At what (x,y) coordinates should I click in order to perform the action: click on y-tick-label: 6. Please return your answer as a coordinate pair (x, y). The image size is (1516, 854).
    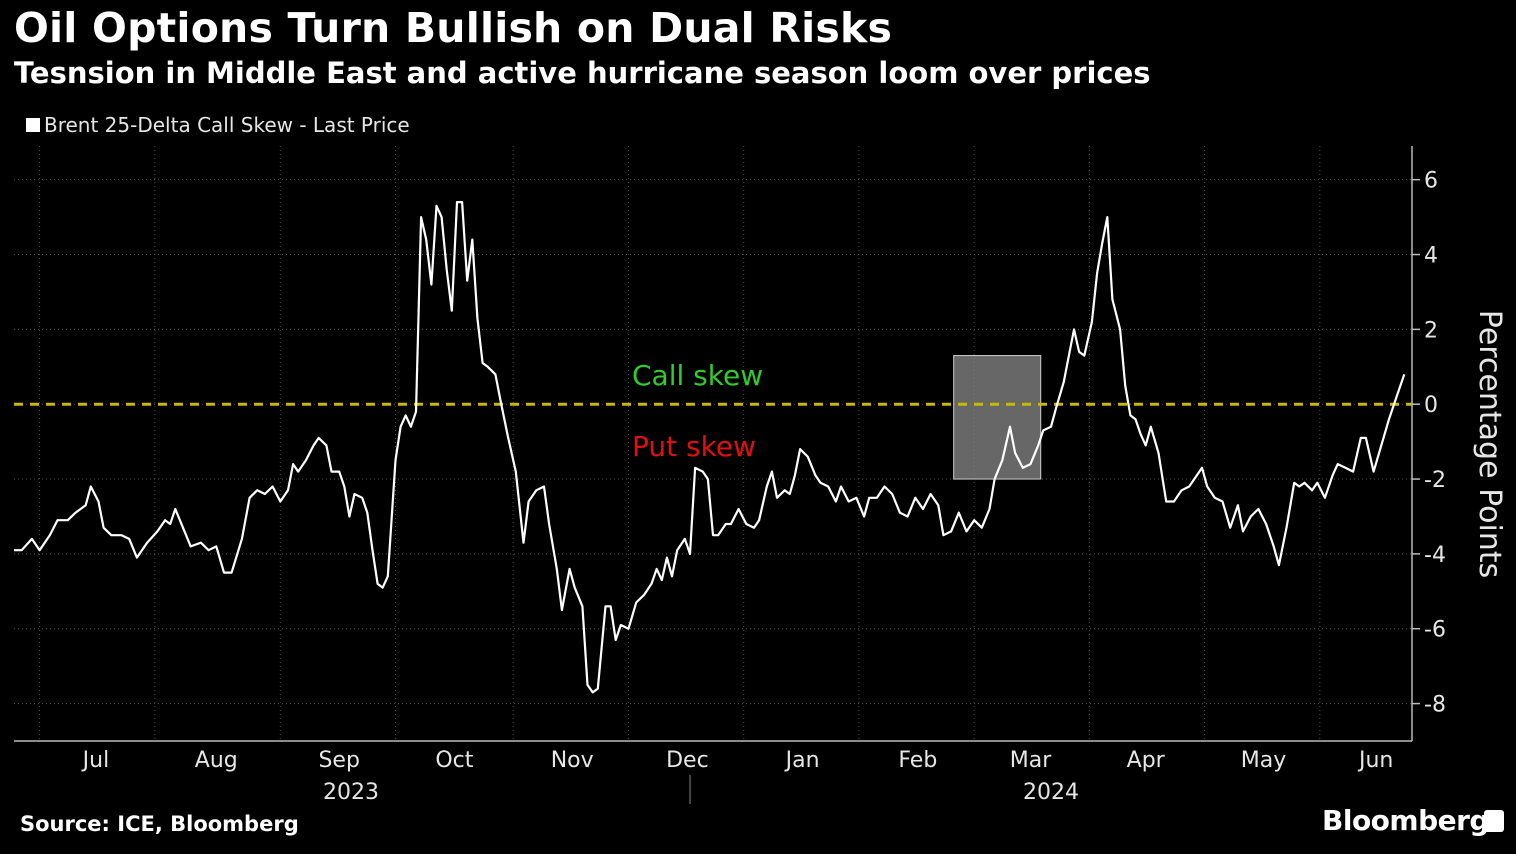
    Looking at the image, I should click on (1431, 181).